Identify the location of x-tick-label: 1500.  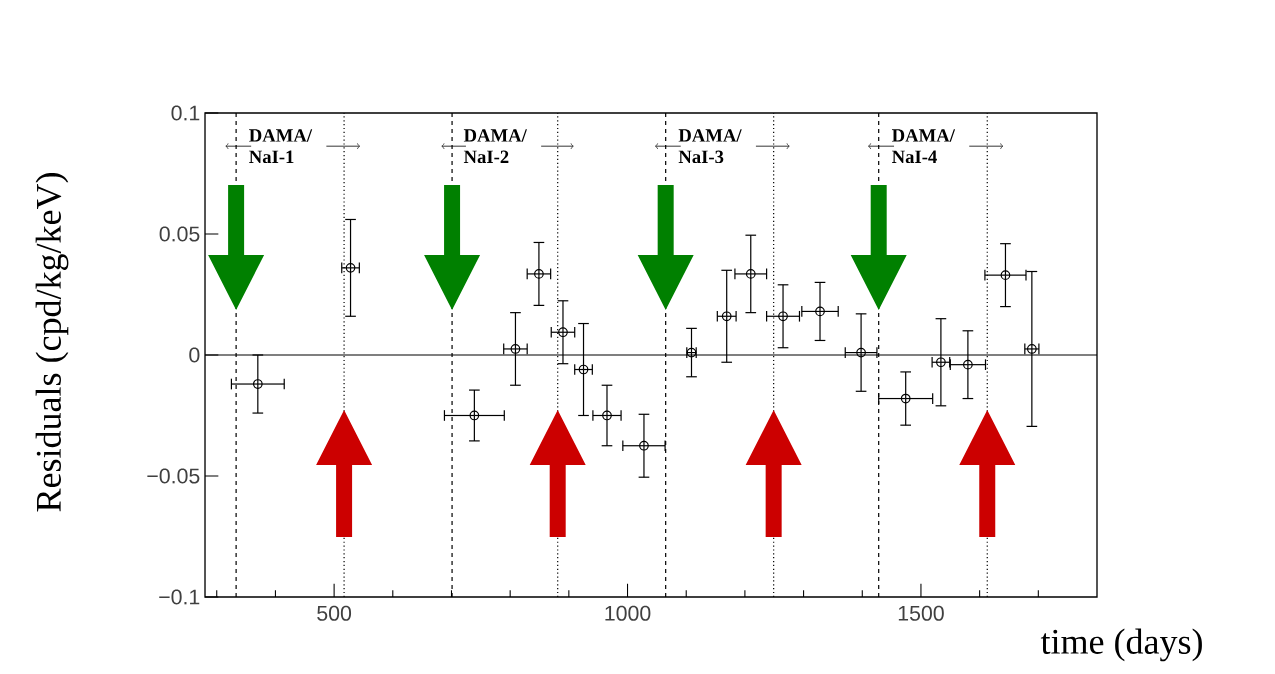
(921, 613).